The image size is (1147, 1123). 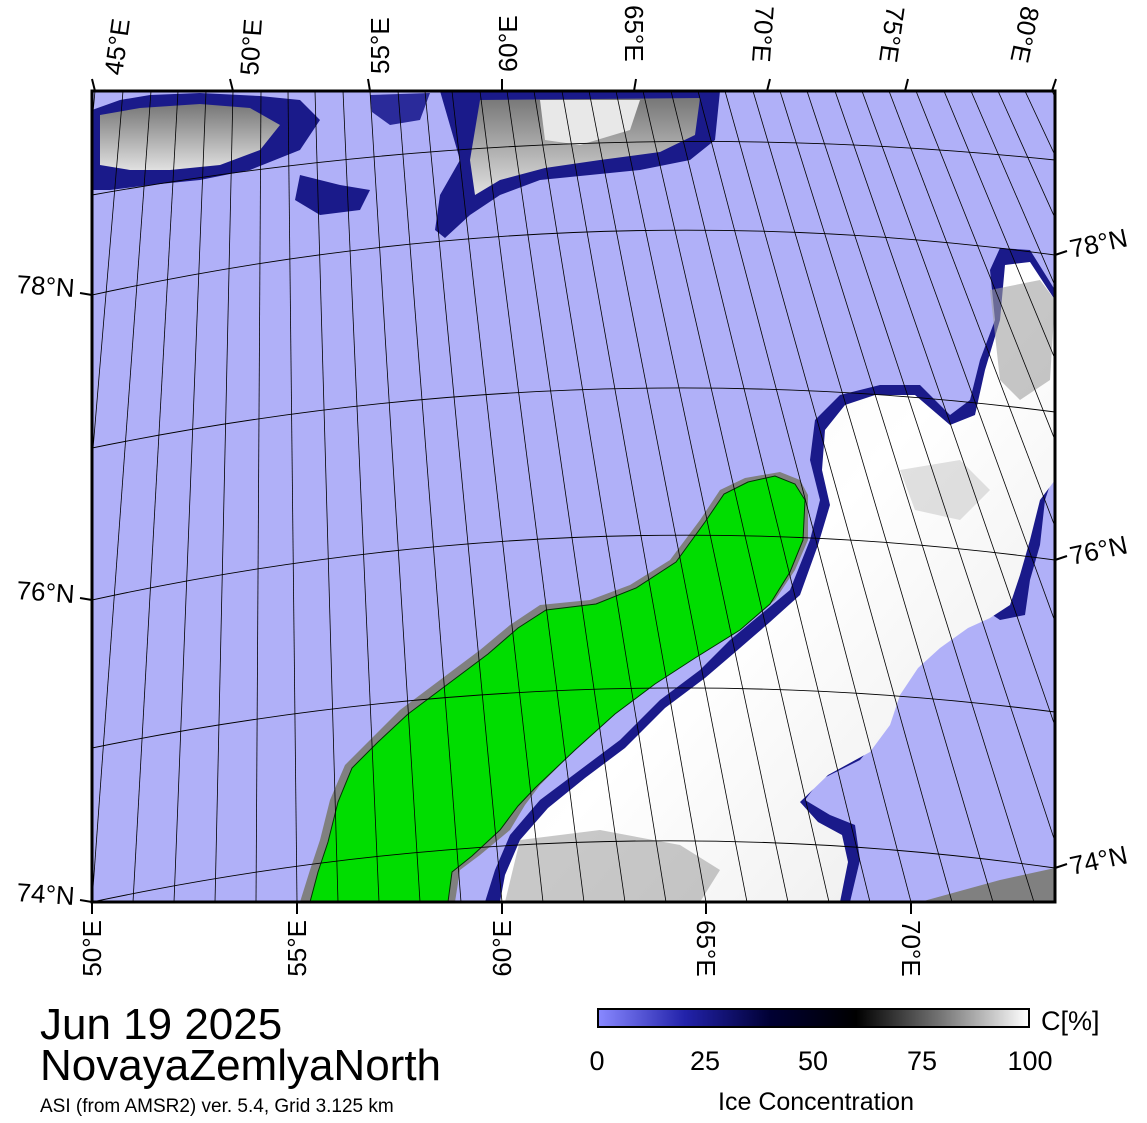 I want to click on colorbar-tick: 100, so click(x=1030, y=1061).